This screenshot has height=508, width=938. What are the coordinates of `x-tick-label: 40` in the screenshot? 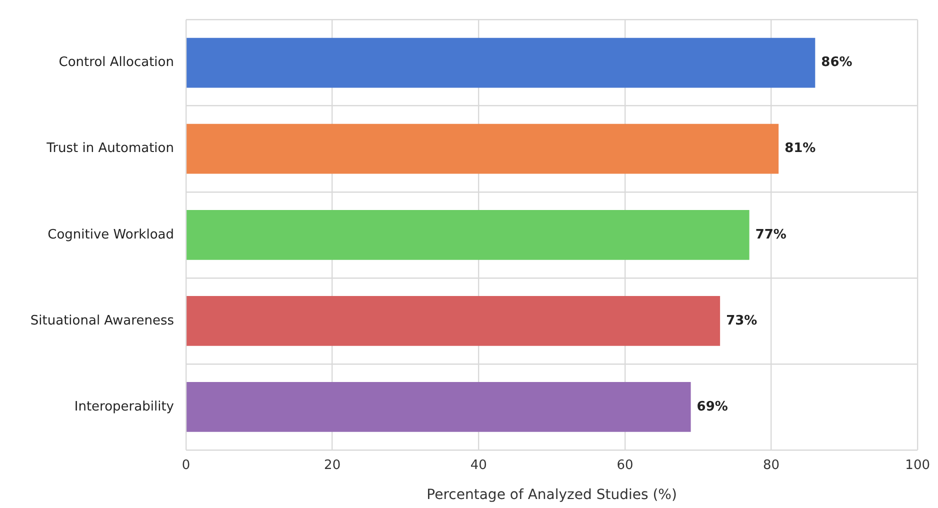 It's located at (478, 466).